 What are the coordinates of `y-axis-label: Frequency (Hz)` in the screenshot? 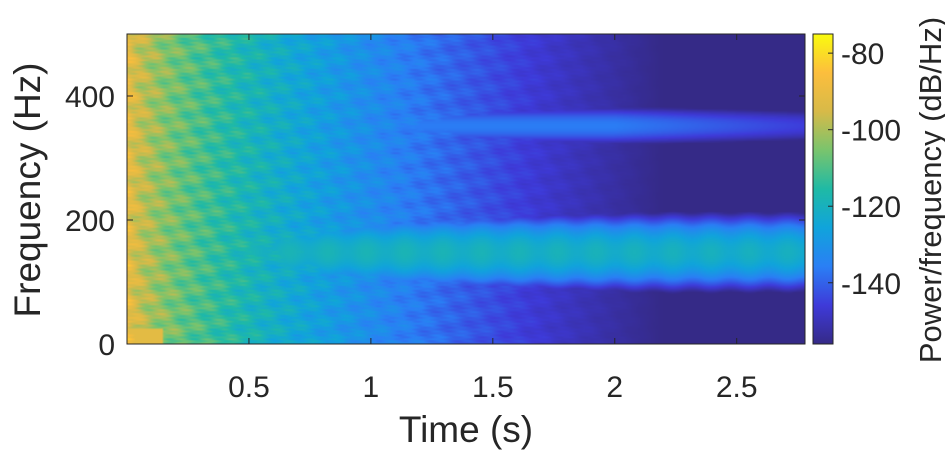 It's located at (27, 190).